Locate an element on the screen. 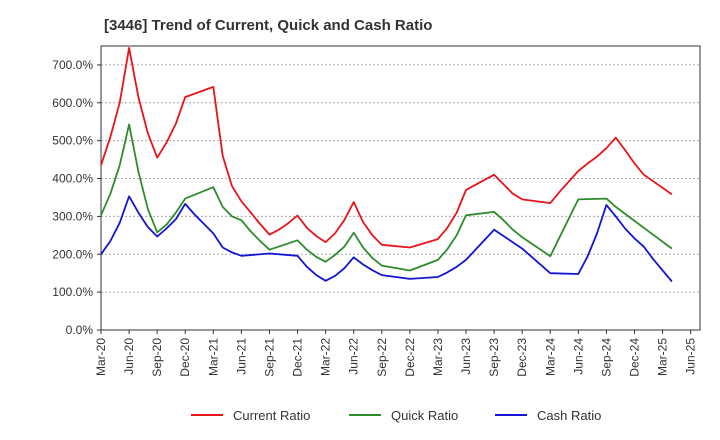 This screenshot has height=440, width=720. x-tick-label: Mar-25 is located at coordinates (663, 357).